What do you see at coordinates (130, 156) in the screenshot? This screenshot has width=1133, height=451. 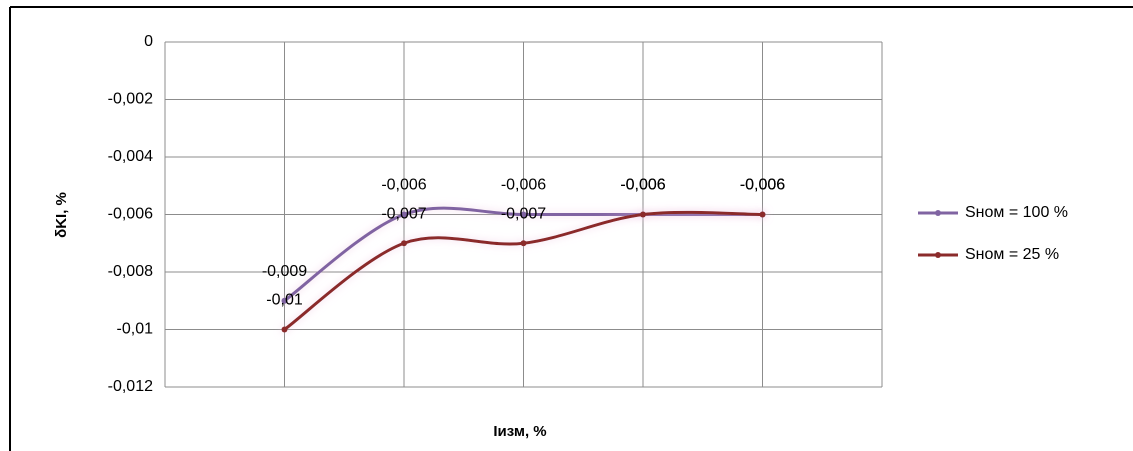 I see `y-tick-label: -0,004` at bounding box center [130, 156].